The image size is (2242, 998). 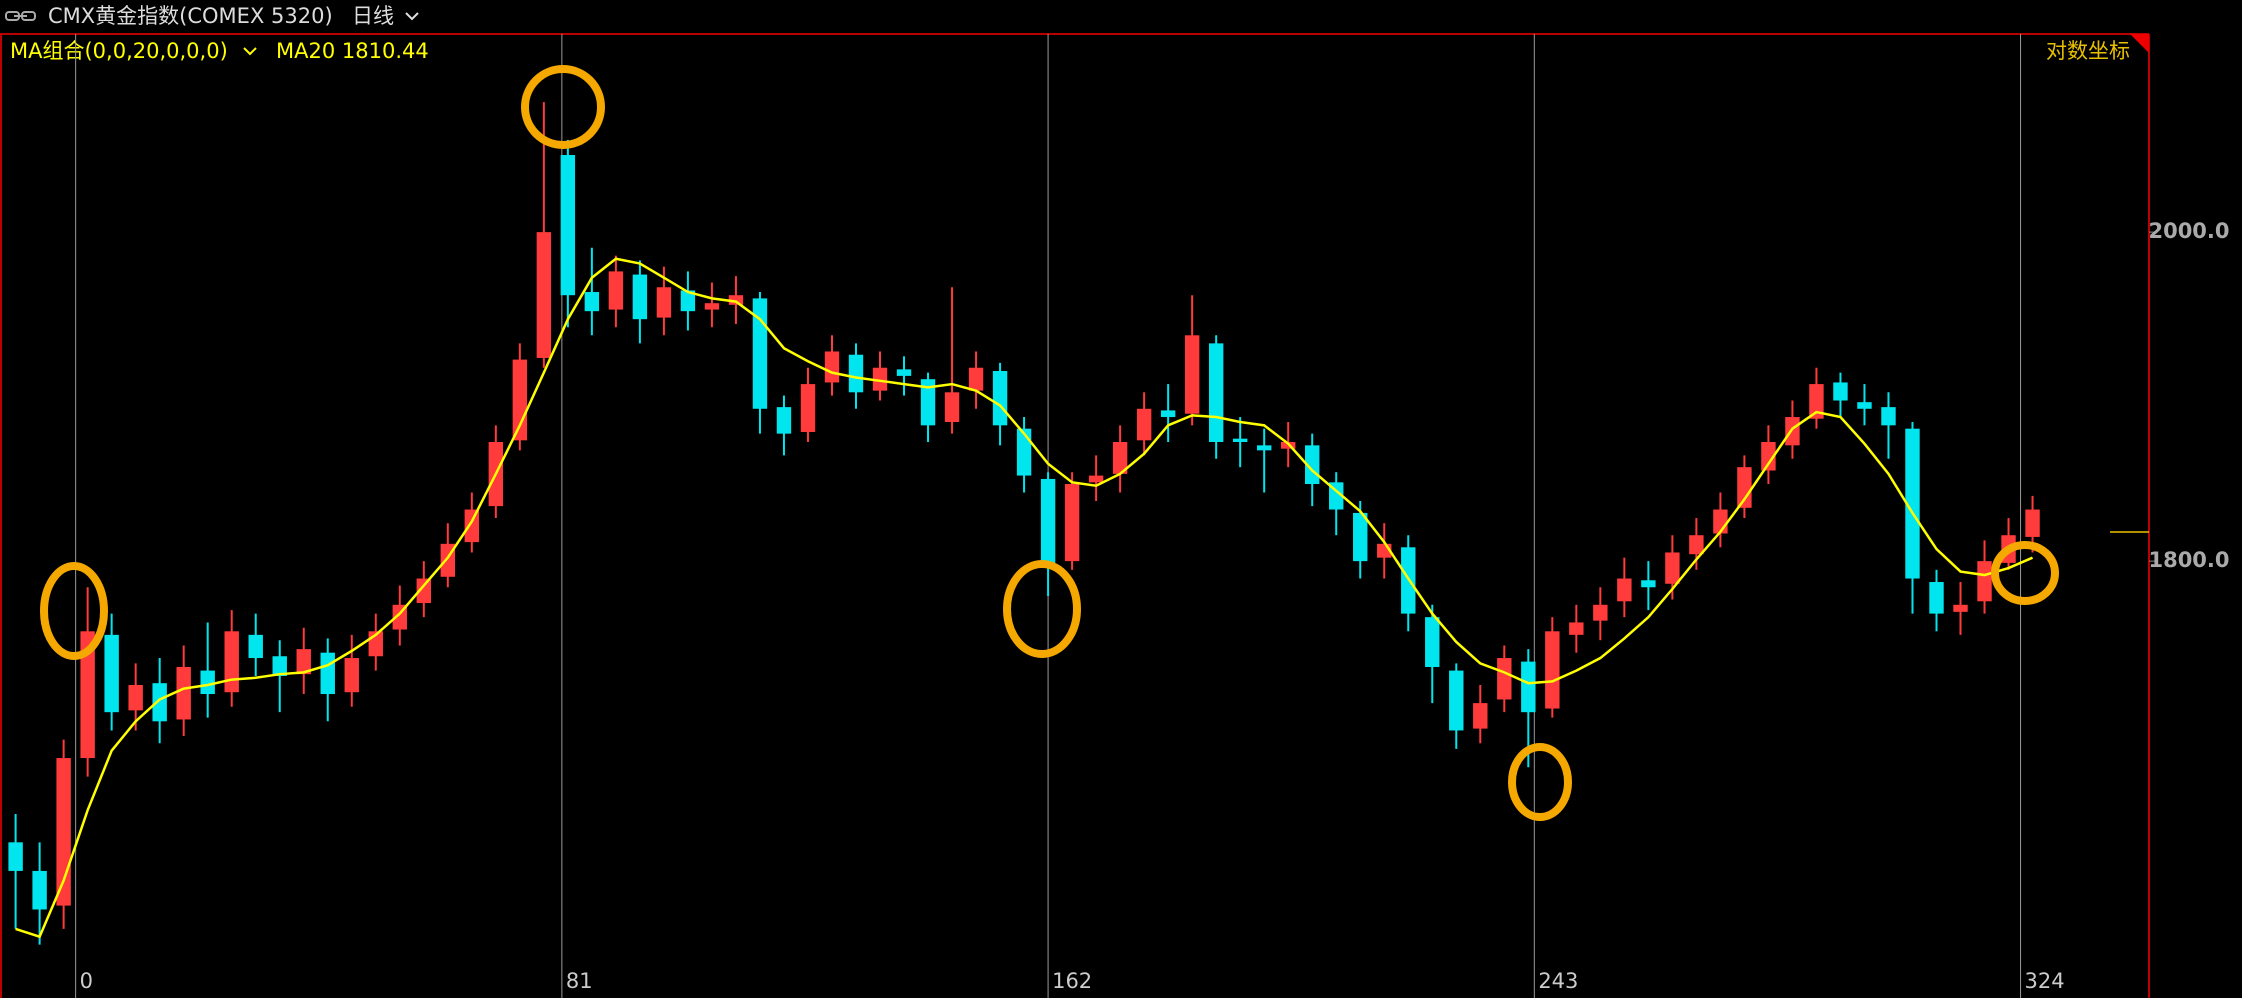 I want to click on period-selector: 日线, so click(x=373, y=16).